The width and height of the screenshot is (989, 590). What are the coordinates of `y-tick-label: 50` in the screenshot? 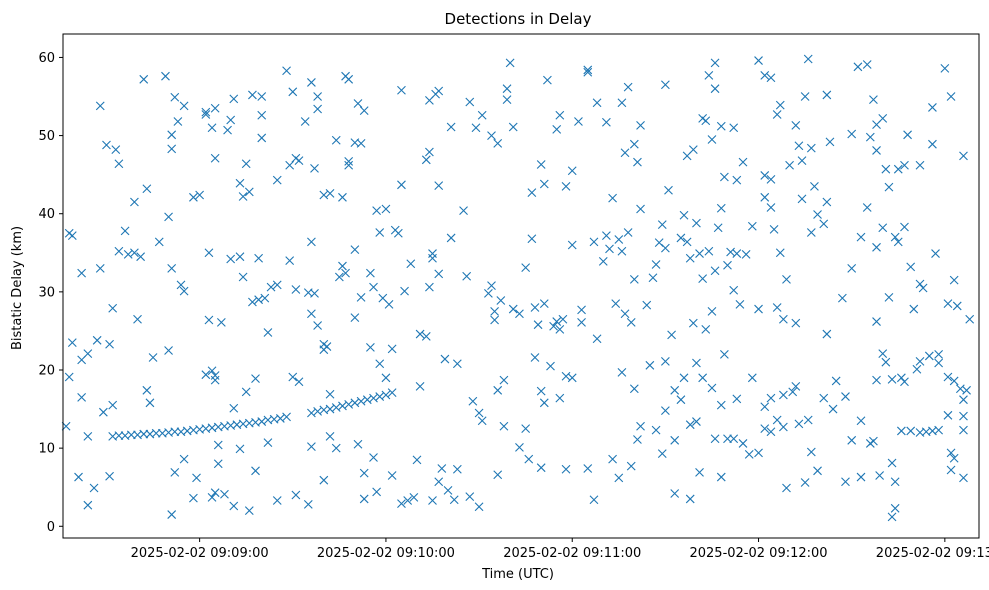 It's located at (46, 136).